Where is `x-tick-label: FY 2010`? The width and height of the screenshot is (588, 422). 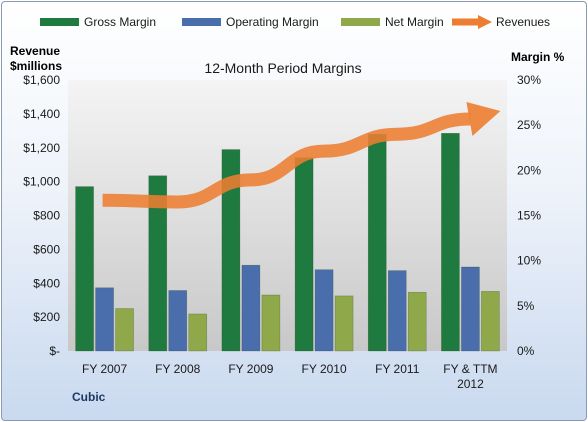
x-tick-label: FY 2010 is located at coordinates (324, 369).